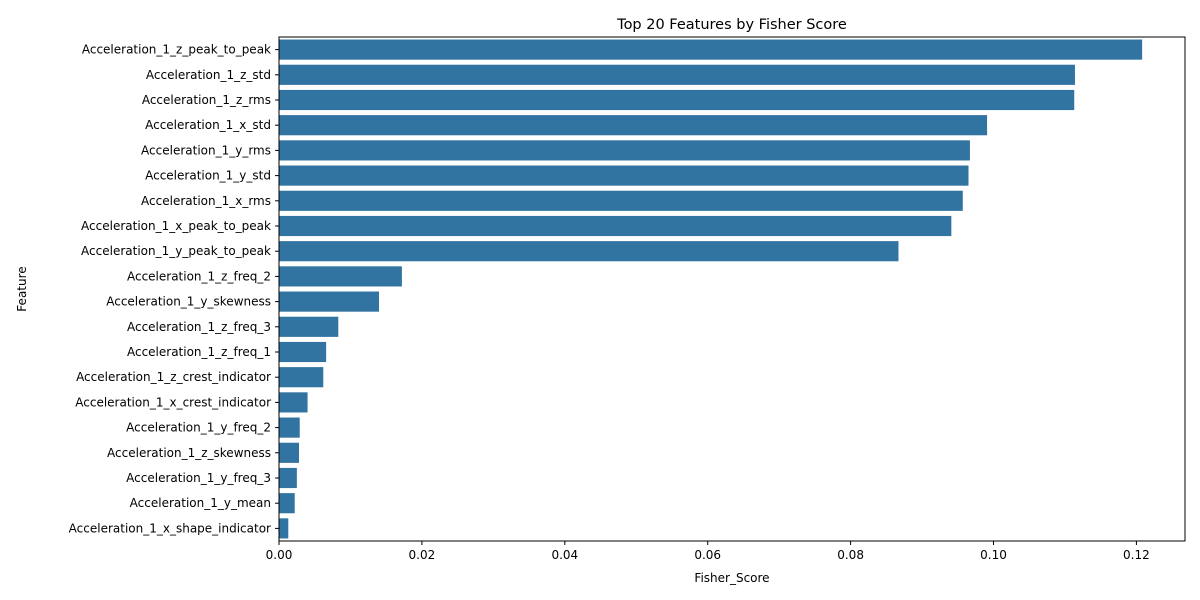 The height and width of the screenshot is (600, 1200). What do you see at coordinates (279, 555) in the screenshot?
I see `x-tick-label: 0.00` at bounding box center [279, 555].